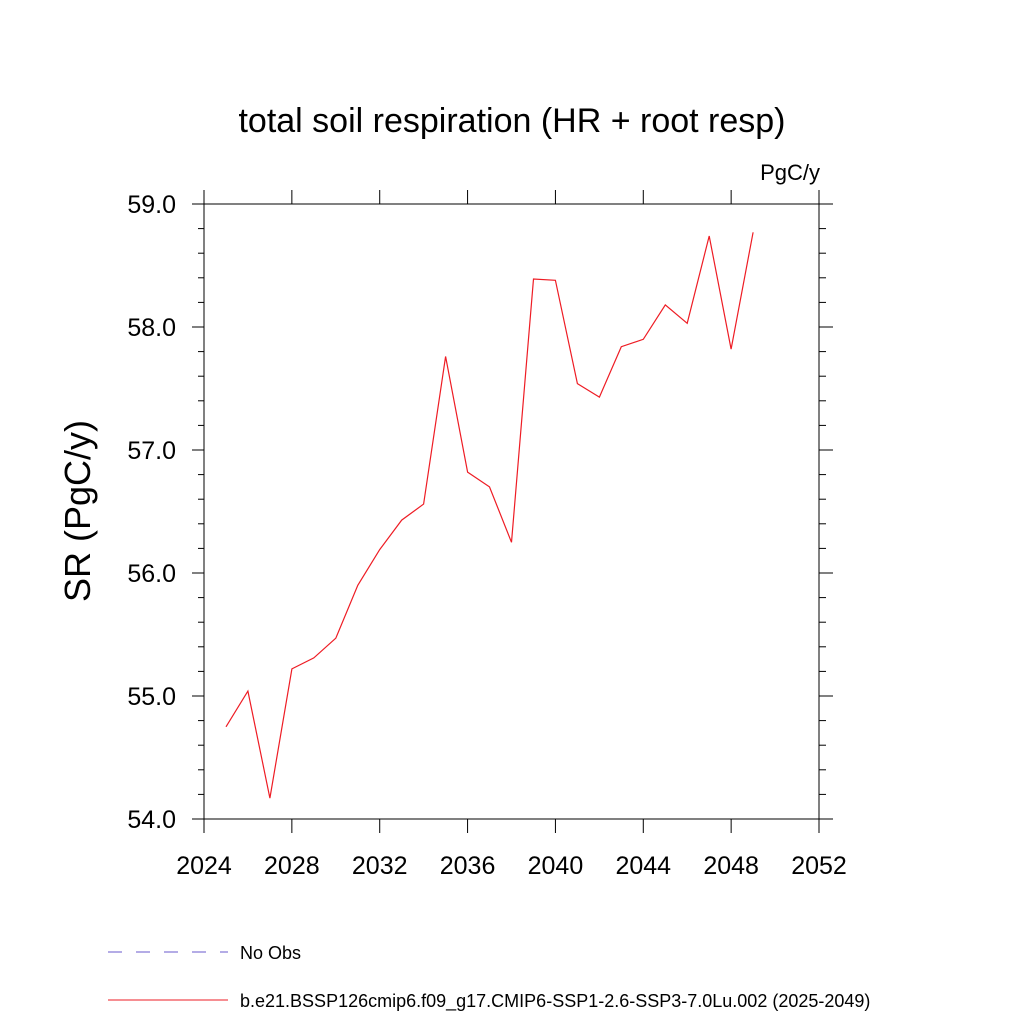 This screenshot has height=1024, width=1024. What do you see at coordinates (556, 866) in the screenshot?
I see `x-tick-label: 2040` at bounding box center [556, 866].